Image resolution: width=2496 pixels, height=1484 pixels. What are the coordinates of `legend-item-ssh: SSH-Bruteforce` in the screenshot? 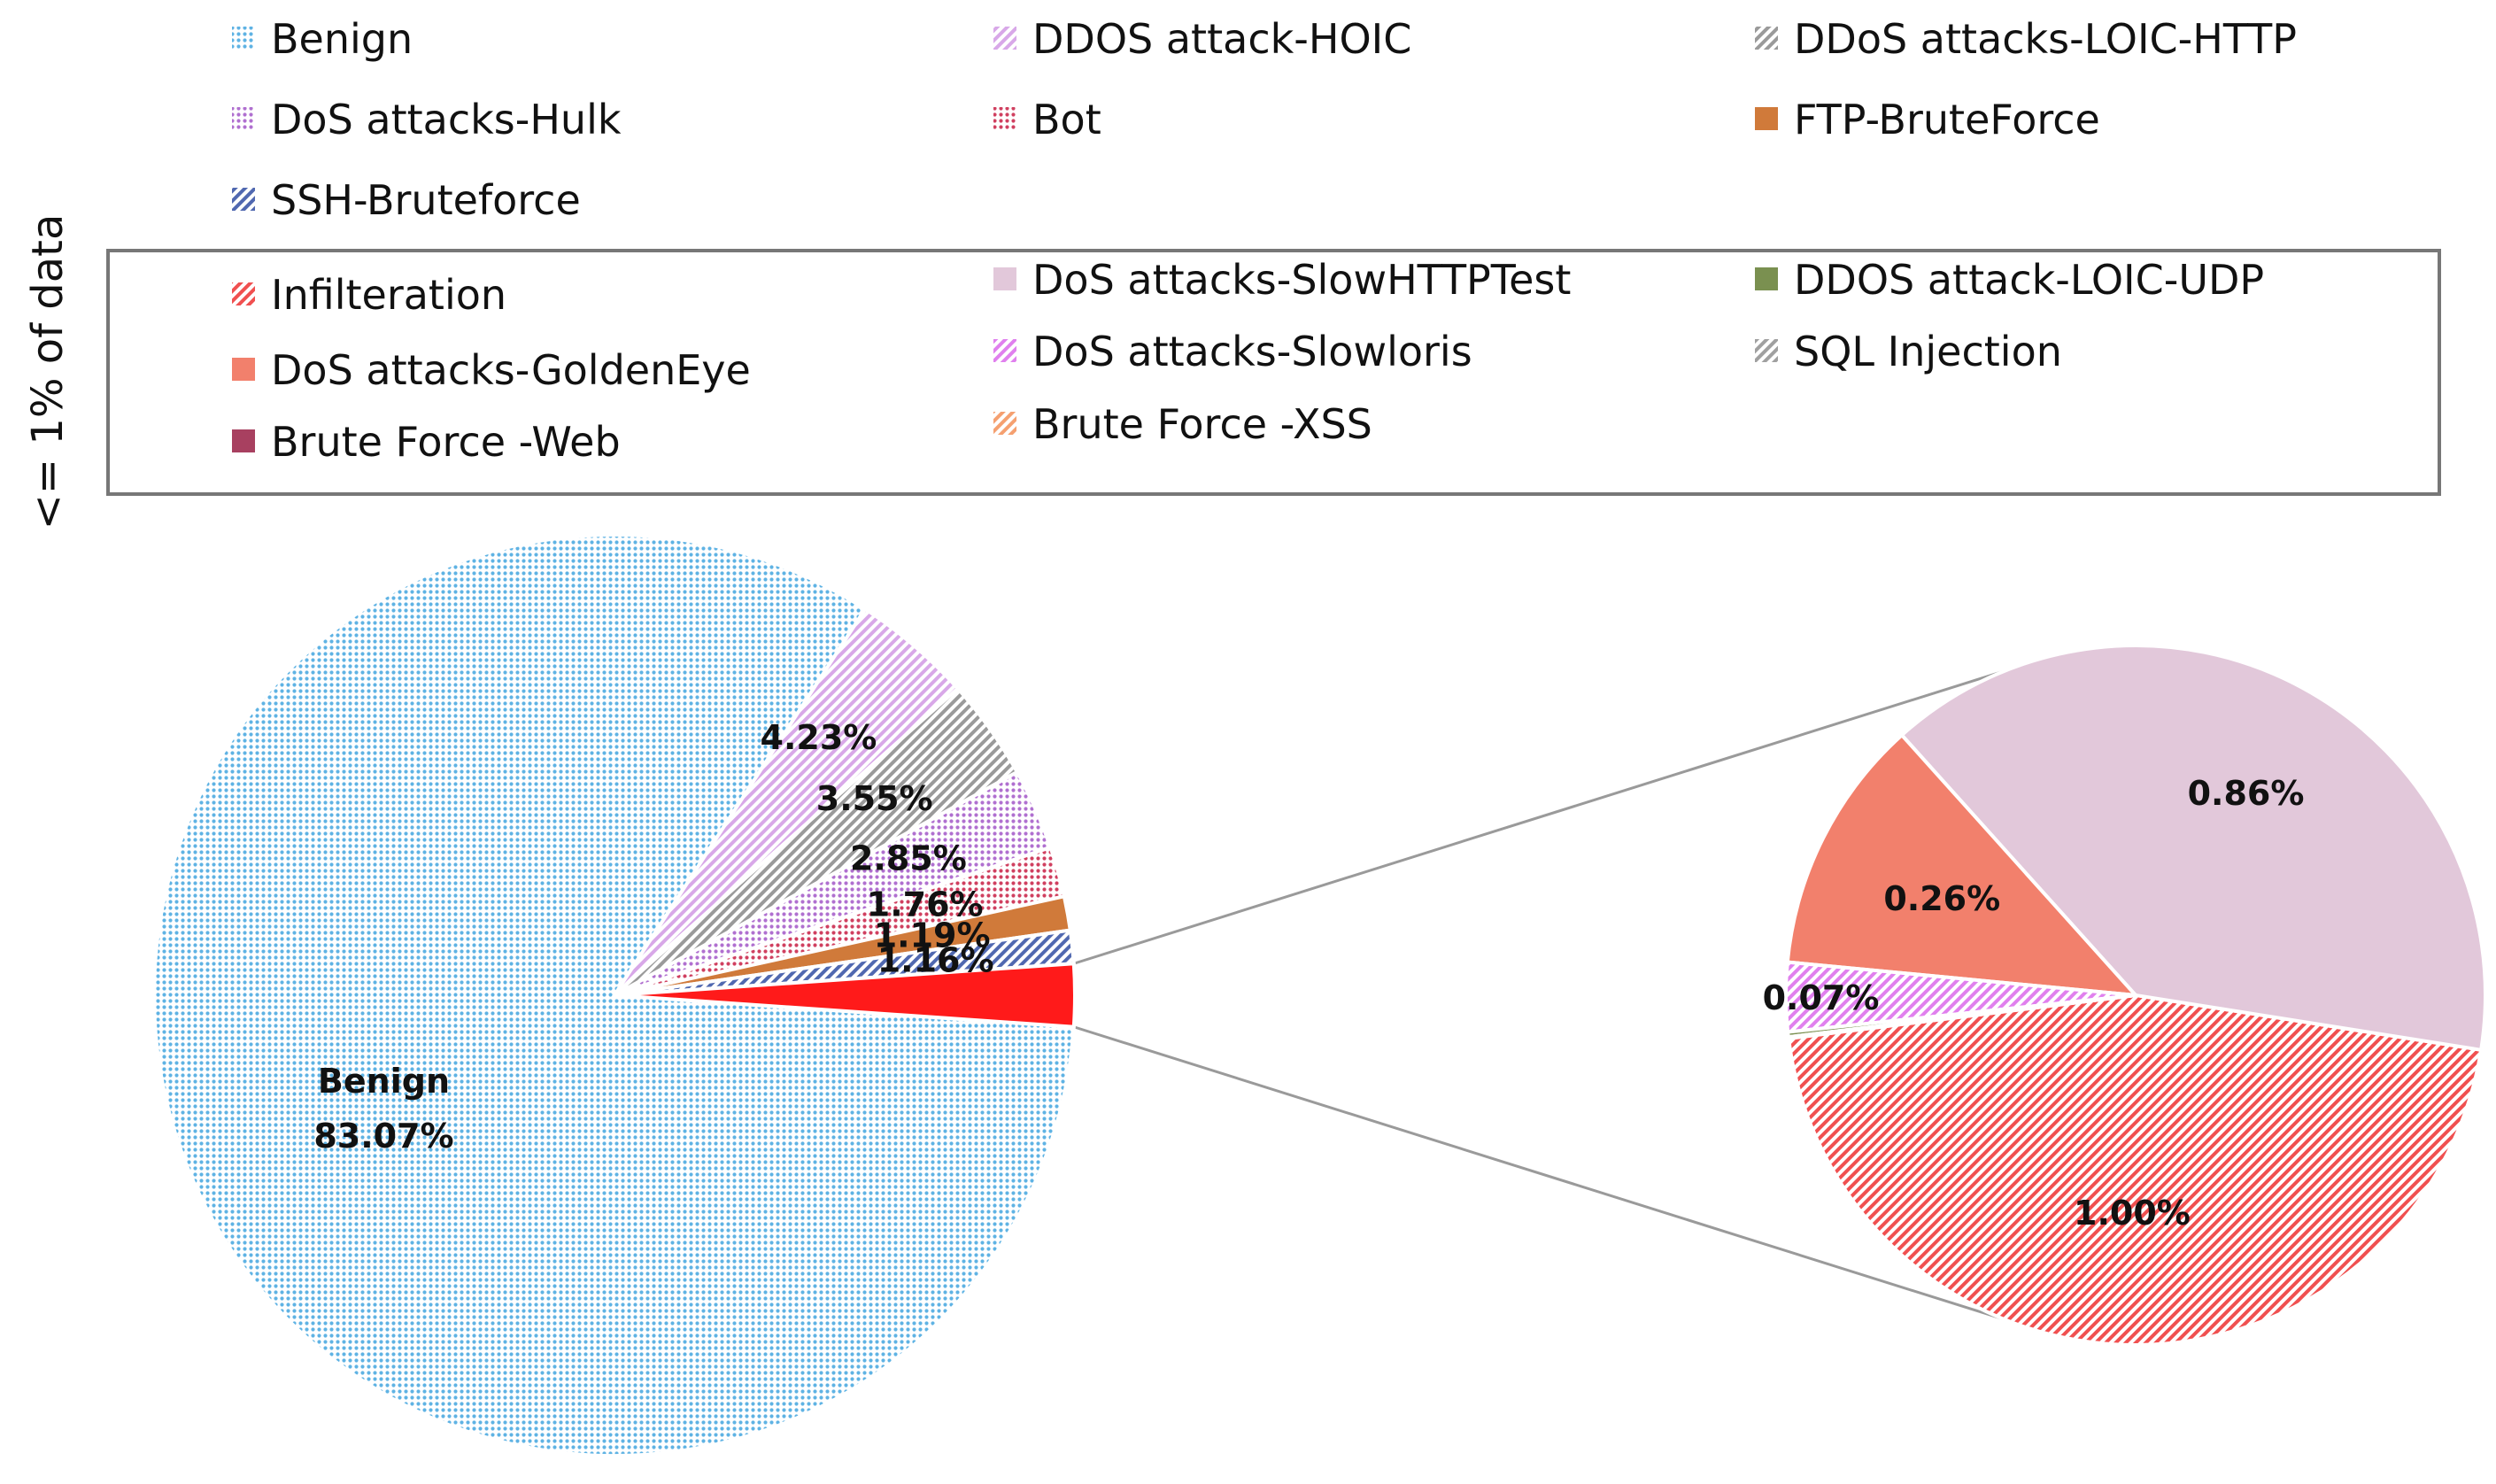 It's located at (407, 200).